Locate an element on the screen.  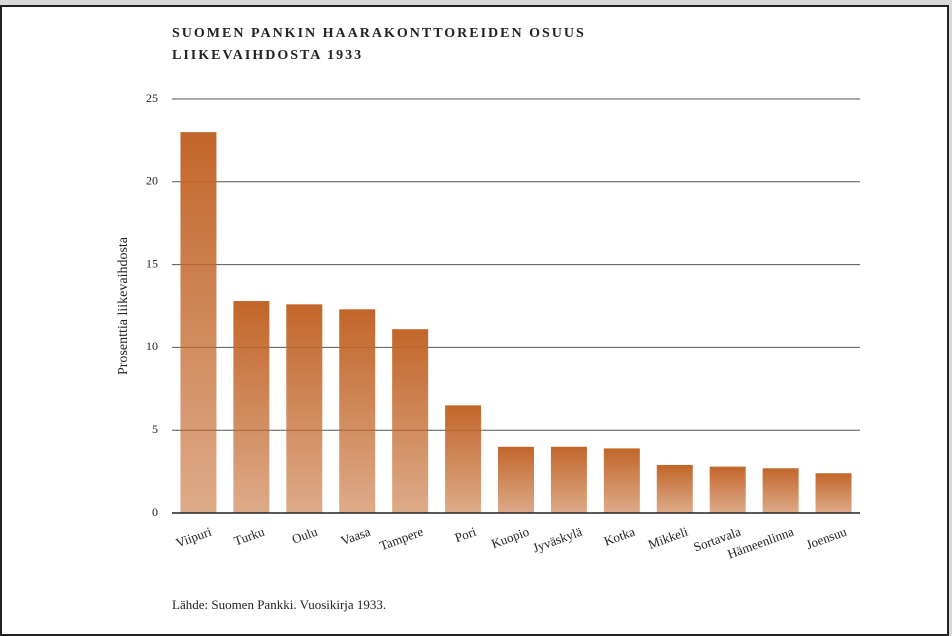
source-note: Lähde: Suomen Pankki. Vuosikirja 1933. is located at coordinates (279, 604).